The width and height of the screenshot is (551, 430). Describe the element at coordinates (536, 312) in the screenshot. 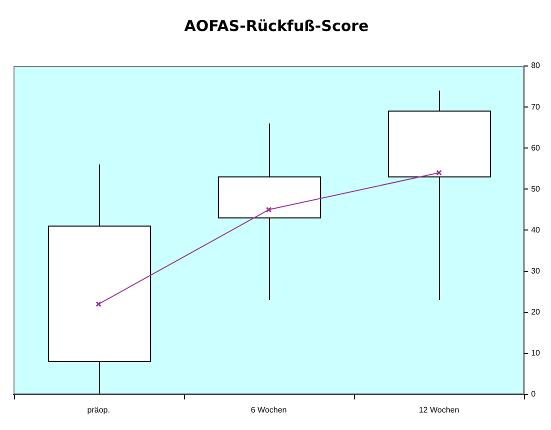

I see `y-tick-label: 20` at that location.